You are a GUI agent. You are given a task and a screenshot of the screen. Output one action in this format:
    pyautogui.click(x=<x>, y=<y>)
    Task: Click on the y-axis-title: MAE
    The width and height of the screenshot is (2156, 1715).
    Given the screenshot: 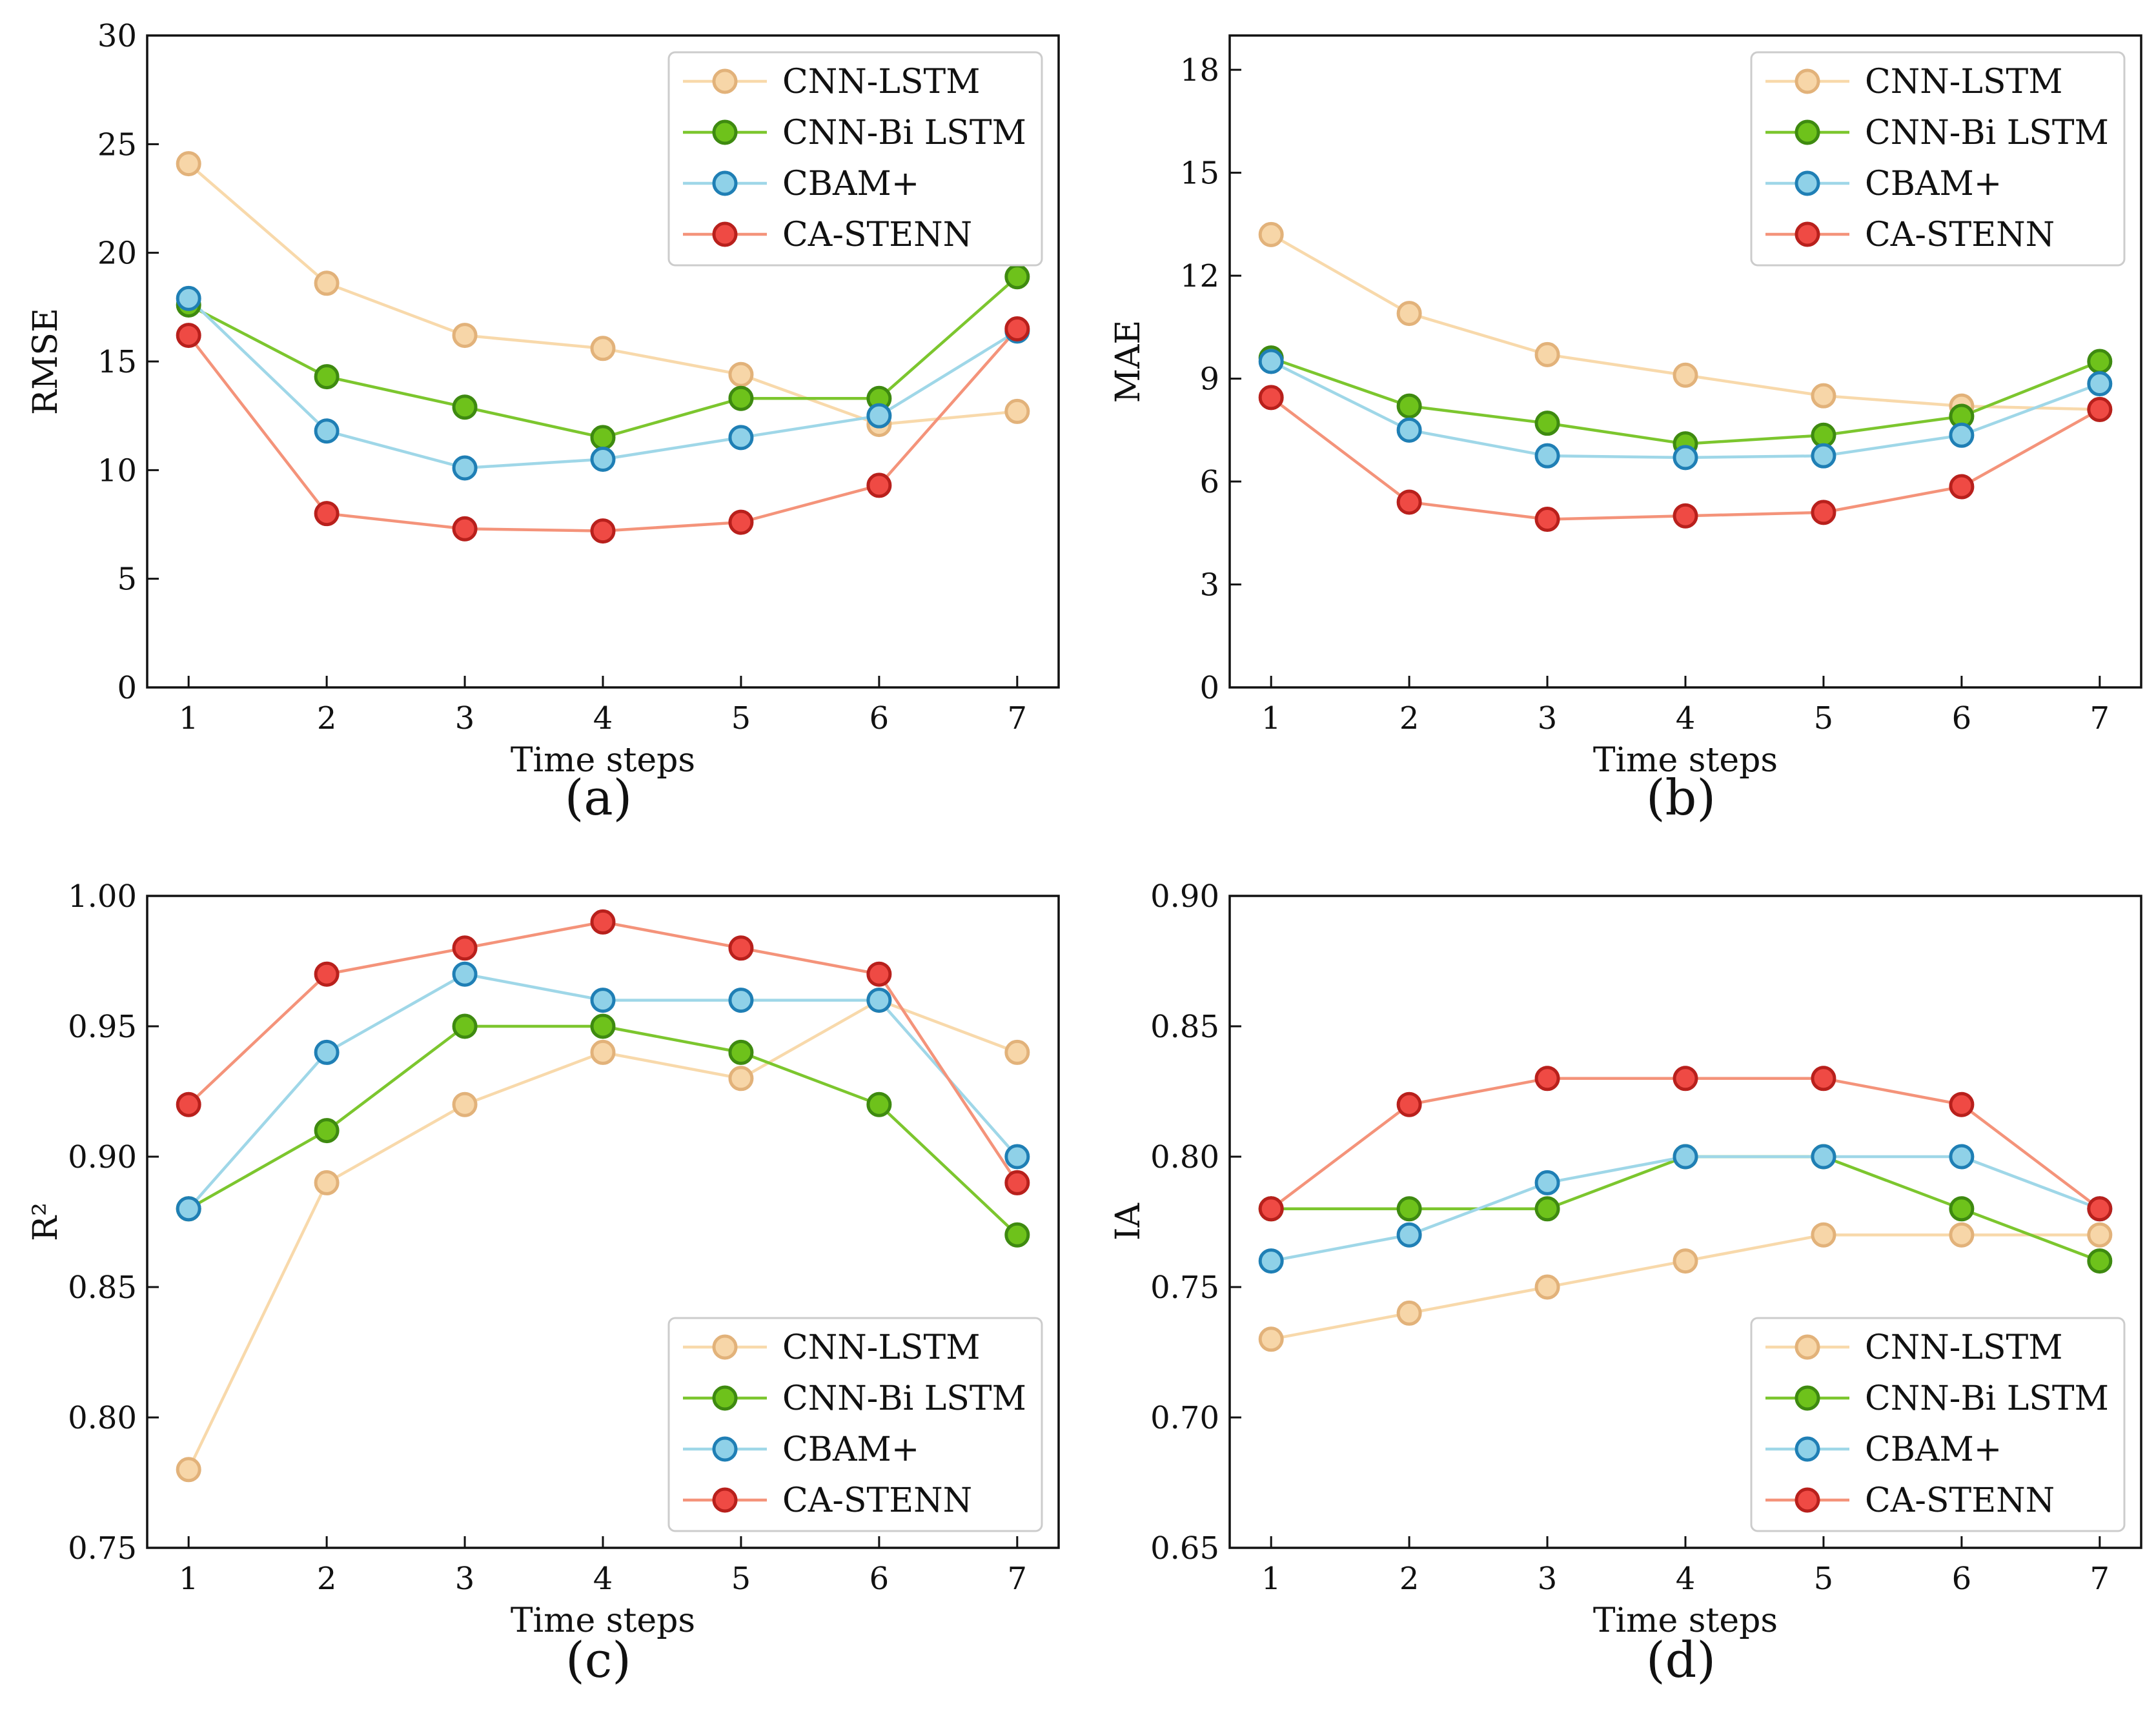 What is the action you would take?
    pyautogui.click(x=1128, y=361)
    